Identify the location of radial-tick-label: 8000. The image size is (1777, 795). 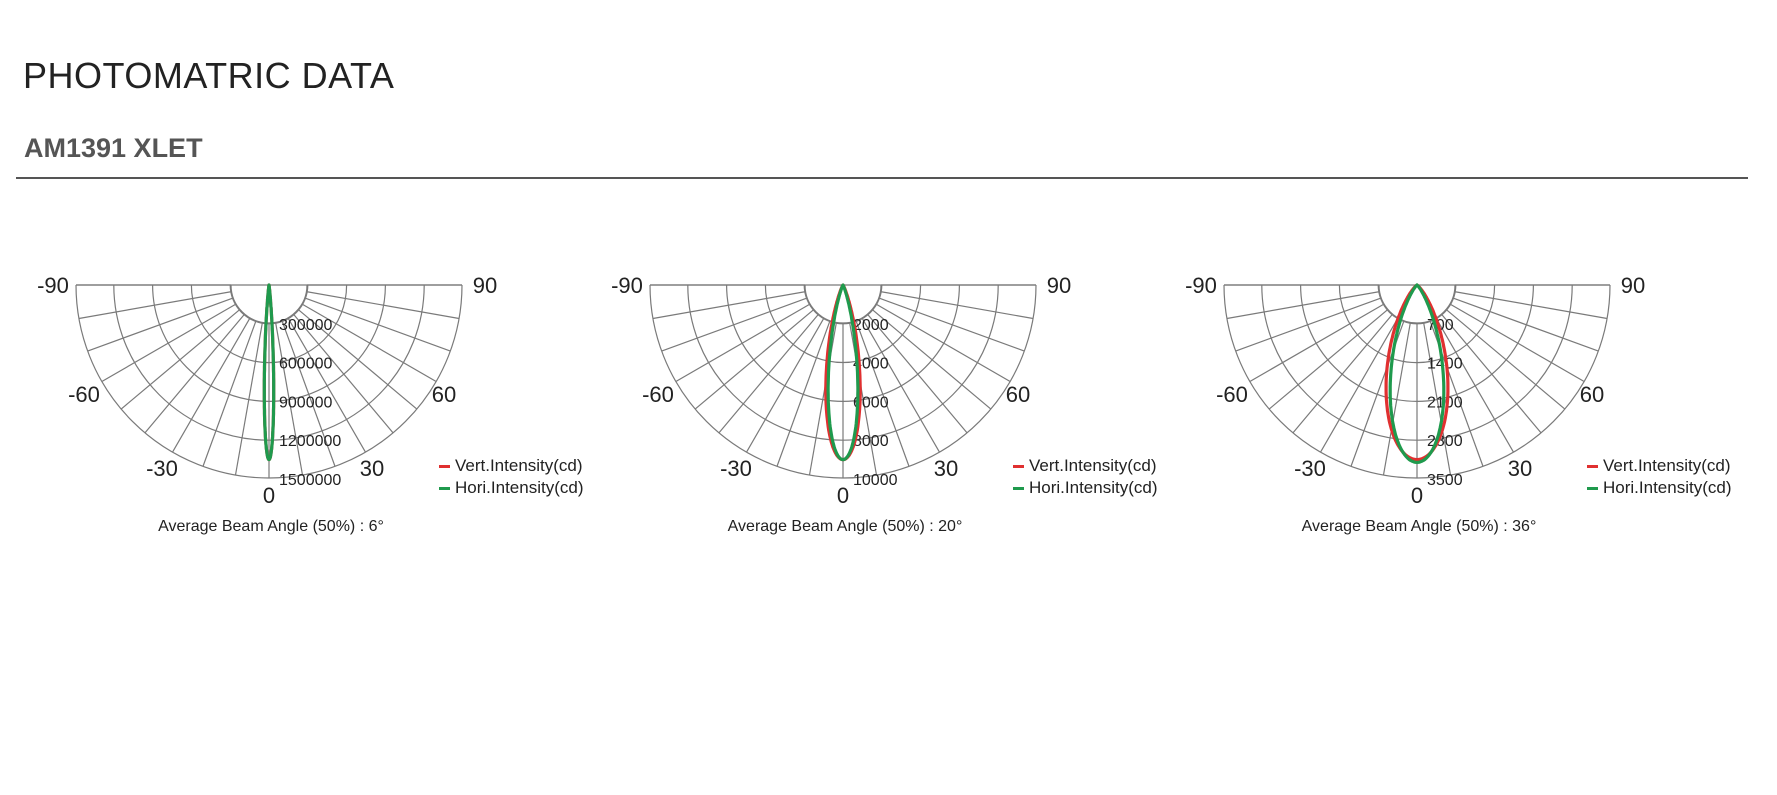
(871, 441).